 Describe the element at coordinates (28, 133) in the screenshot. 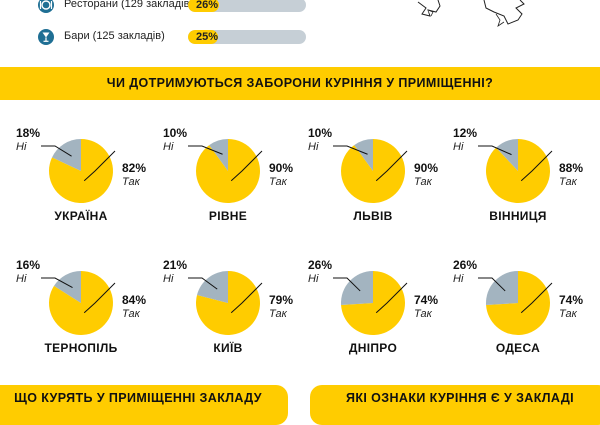

I see `pie-no-percent: 18%` at that location.